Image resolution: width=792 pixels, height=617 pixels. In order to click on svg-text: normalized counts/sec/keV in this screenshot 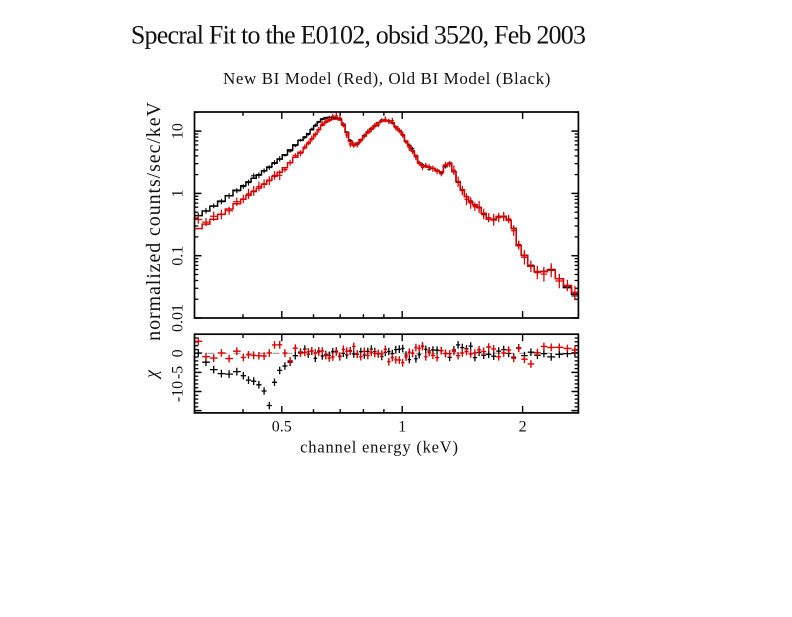, I will do `click(154, 221)`.